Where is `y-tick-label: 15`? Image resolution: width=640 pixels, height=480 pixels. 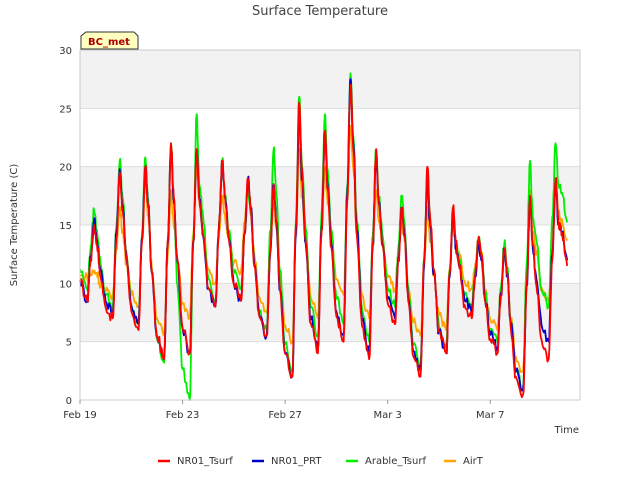 y-tick-label: 15 is located at coordinates (65, 226).